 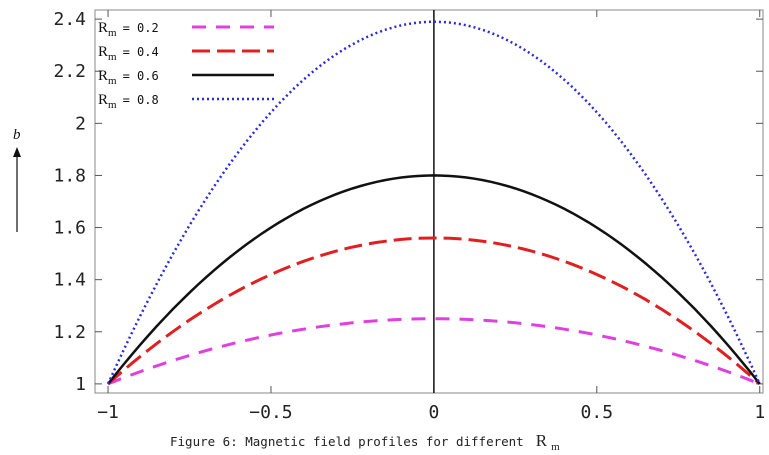 What do you see at coordinates (69, 202) in the screenshot?
I see `y-tick-labels: 1 1.2 1.4 1.6 1.8 2 2.2 2.4` at bounding box center [69, 202].